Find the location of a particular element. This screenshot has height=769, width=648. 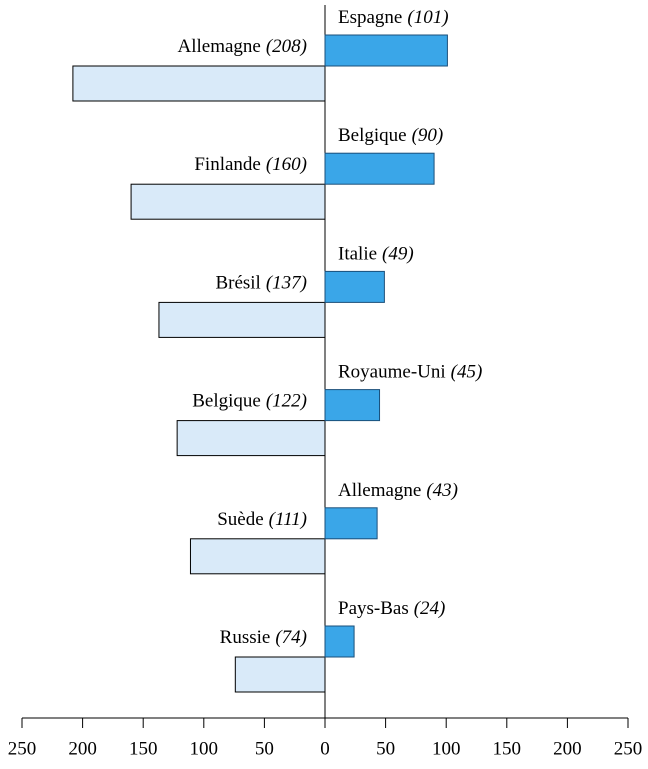

bar-label-value: (43) is located at coordinates (442, 490).